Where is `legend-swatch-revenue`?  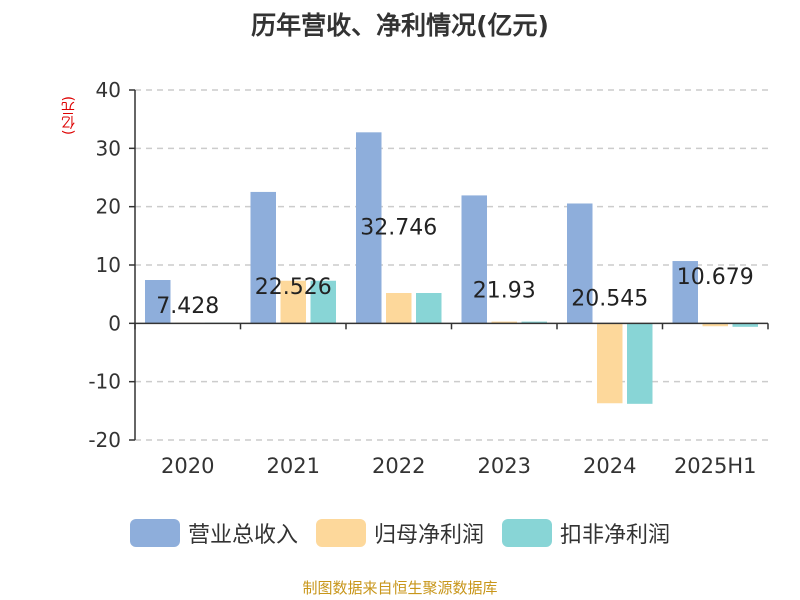
legend-swatch-revenue is located at coordinates (154, 533).